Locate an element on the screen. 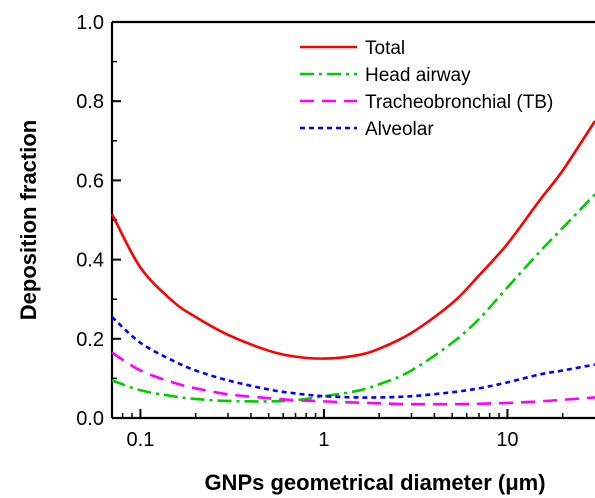  legend-label: Alveolar is located at coordinates (399, 129).